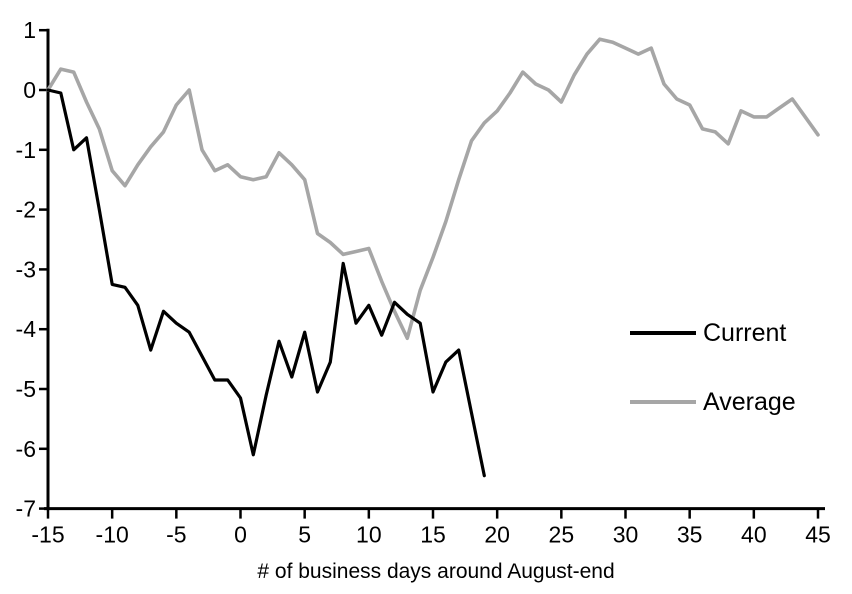  Describe the element at coordinates (26, 150) in the screenshot. I see `y-tick-label: -1` at that location.